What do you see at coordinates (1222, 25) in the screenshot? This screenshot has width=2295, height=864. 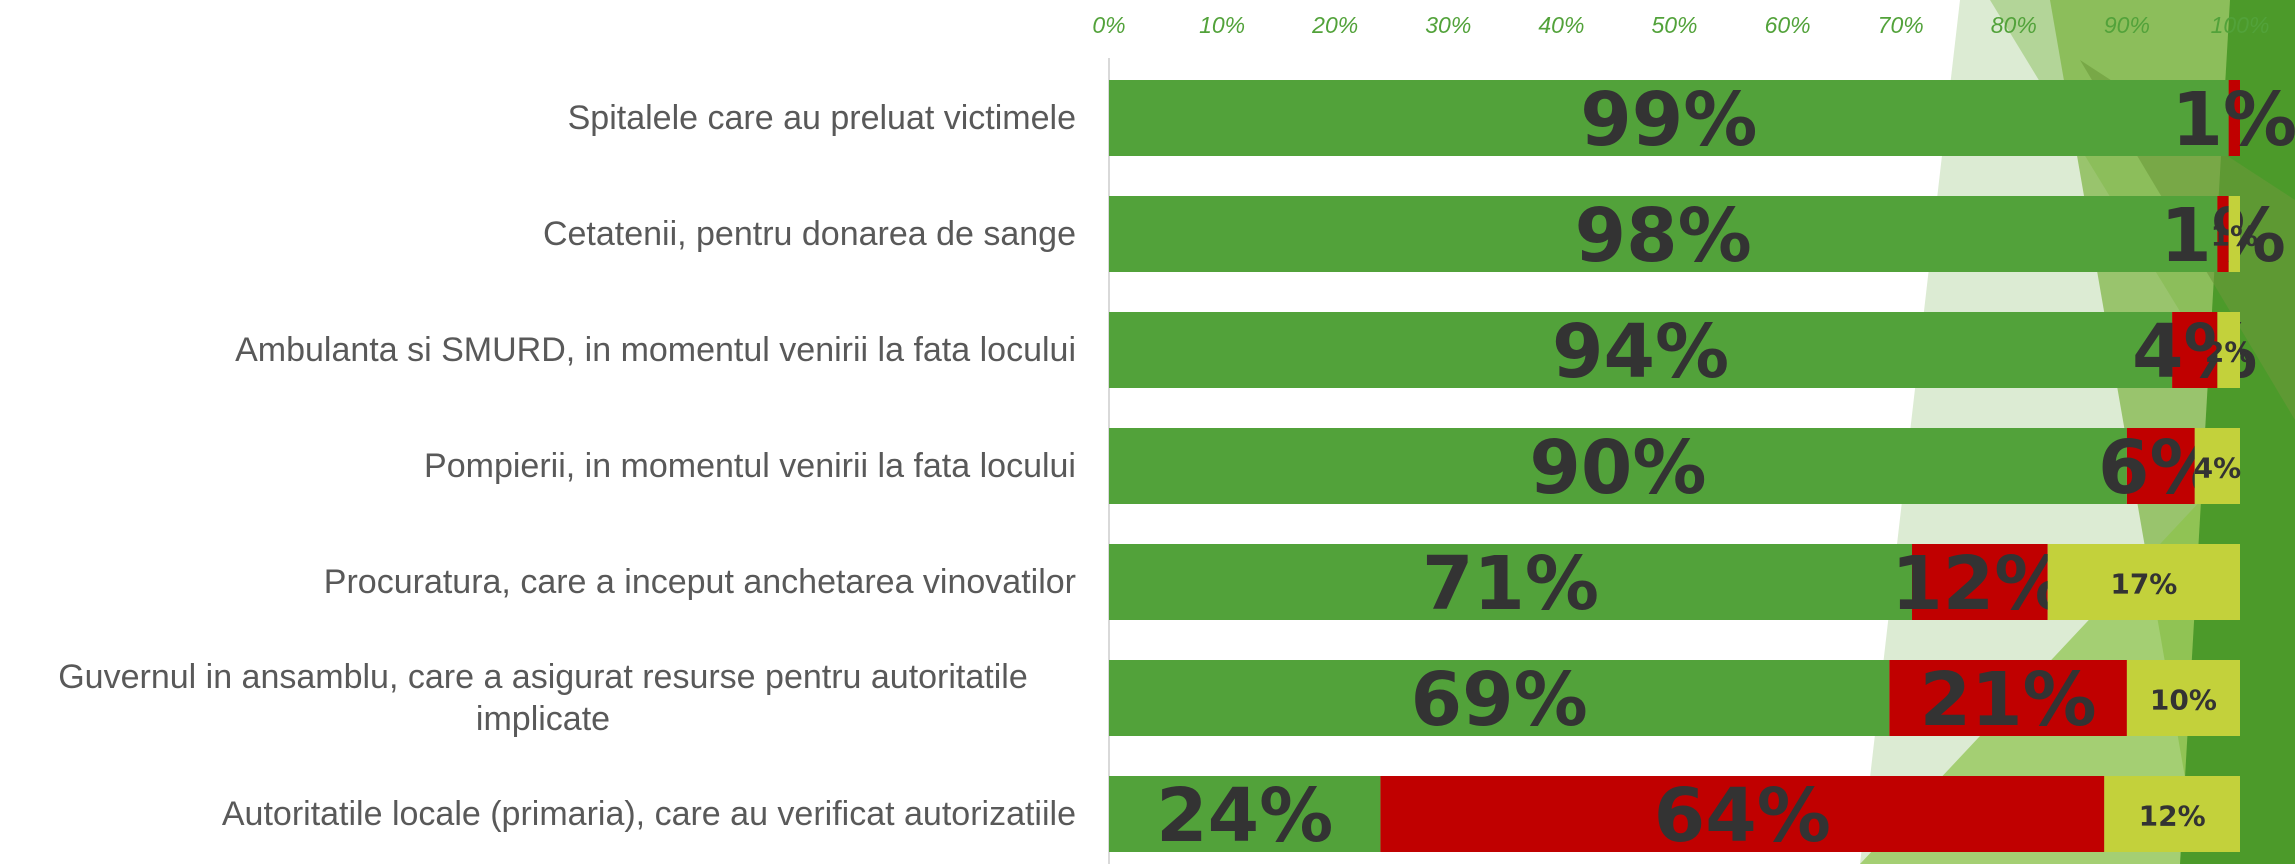 I see `x-tick-label: 10%` at bounding box center [1222, 25].